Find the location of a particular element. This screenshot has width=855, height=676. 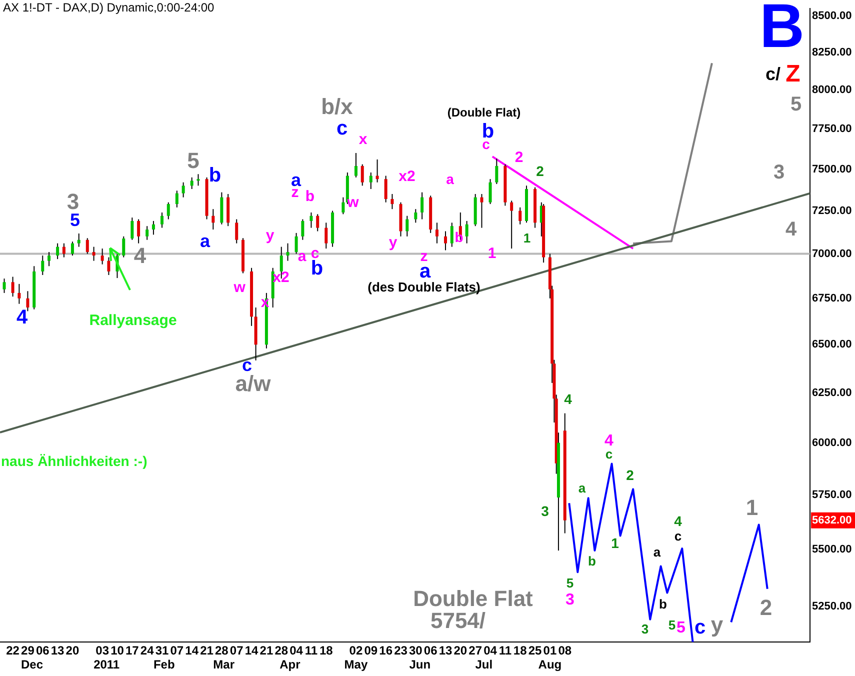

annotation: c/ is located at coordinates (773, 74).